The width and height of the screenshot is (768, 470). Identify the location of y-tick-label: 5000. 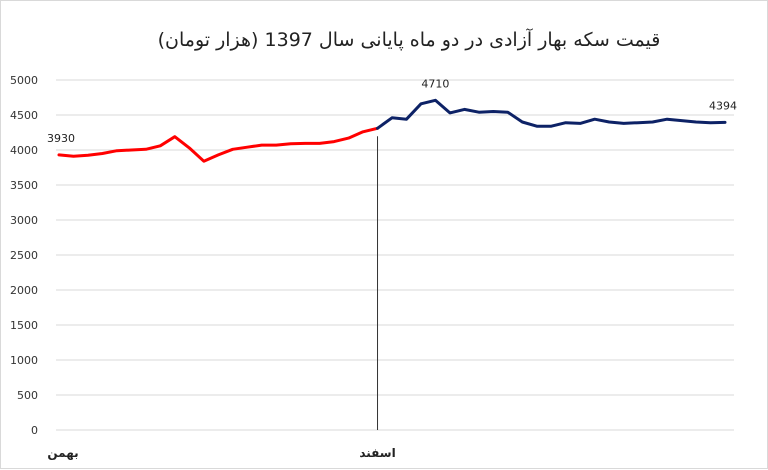
(24, 80).